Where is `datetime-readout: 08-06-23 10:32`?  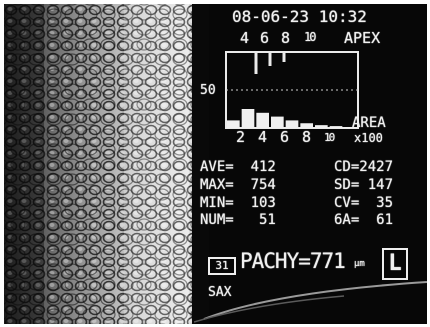 datetime-readout: 08-06-23 10:32 is located at coordinates (299, 16).